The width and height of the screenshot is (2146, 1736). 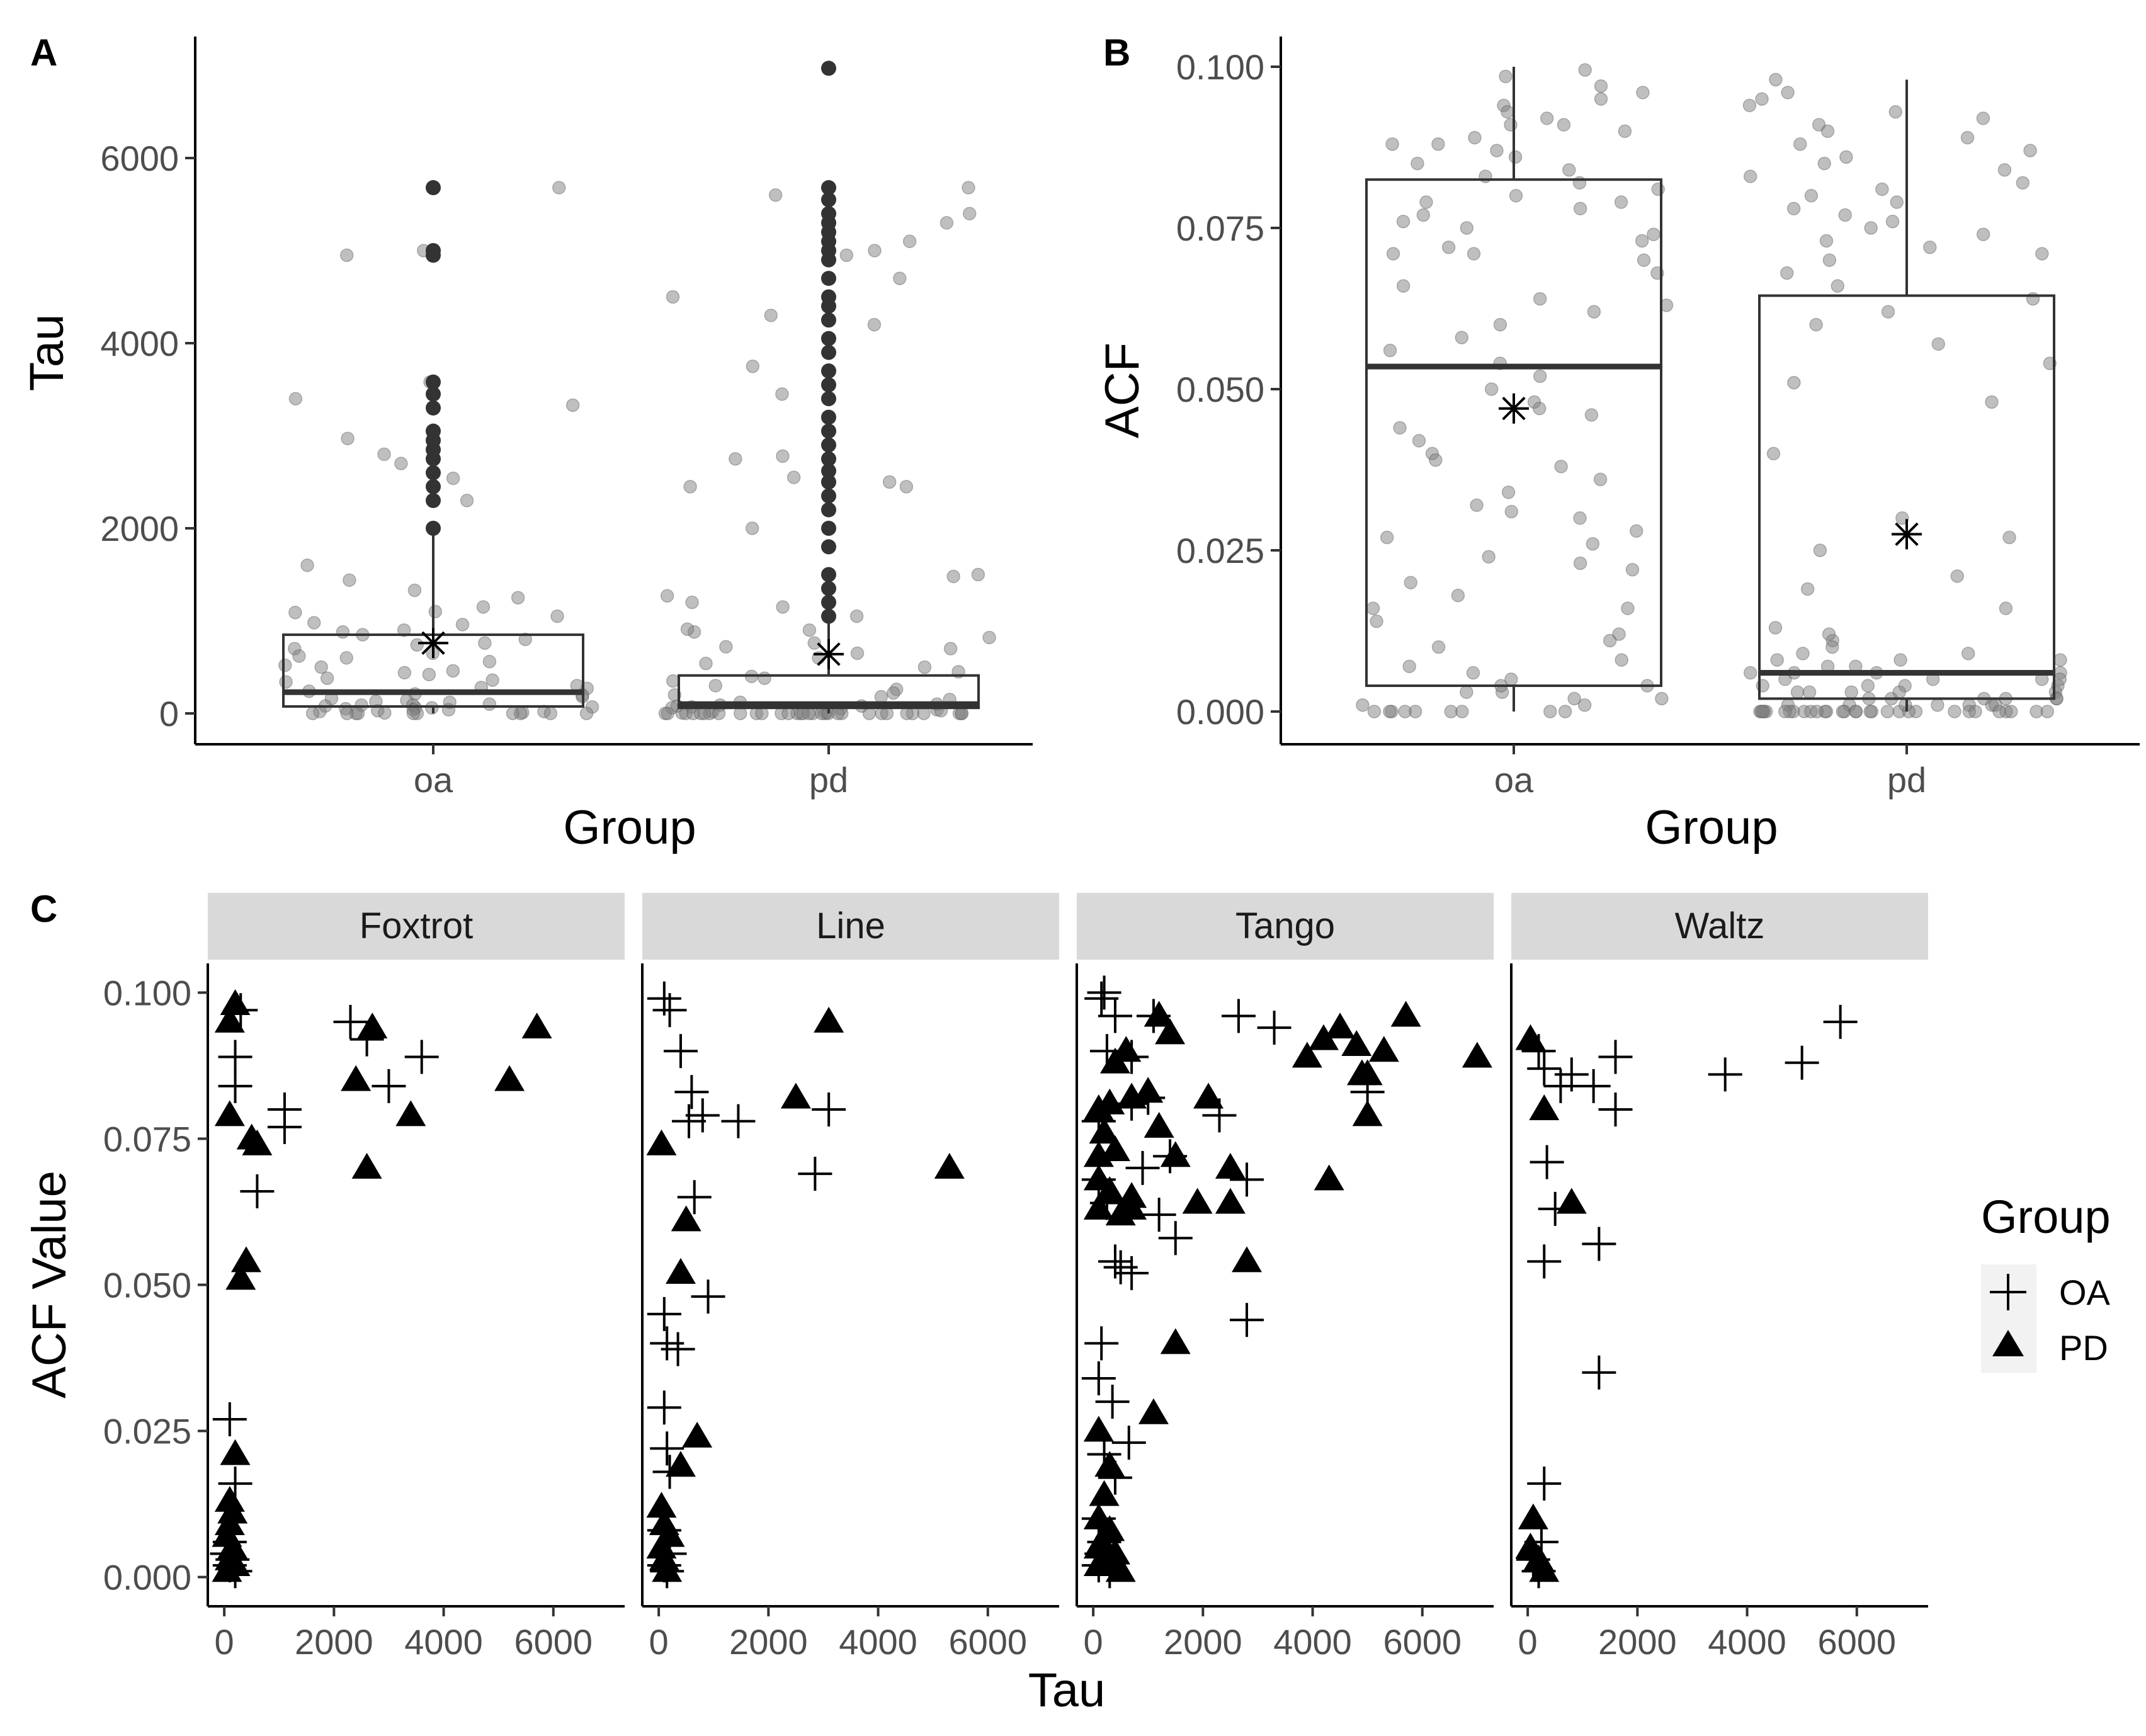 What do you see at coordinates (433, 780) in the screenshot?
I see `x-tick-label: oa` at bounding box center [433, 780].